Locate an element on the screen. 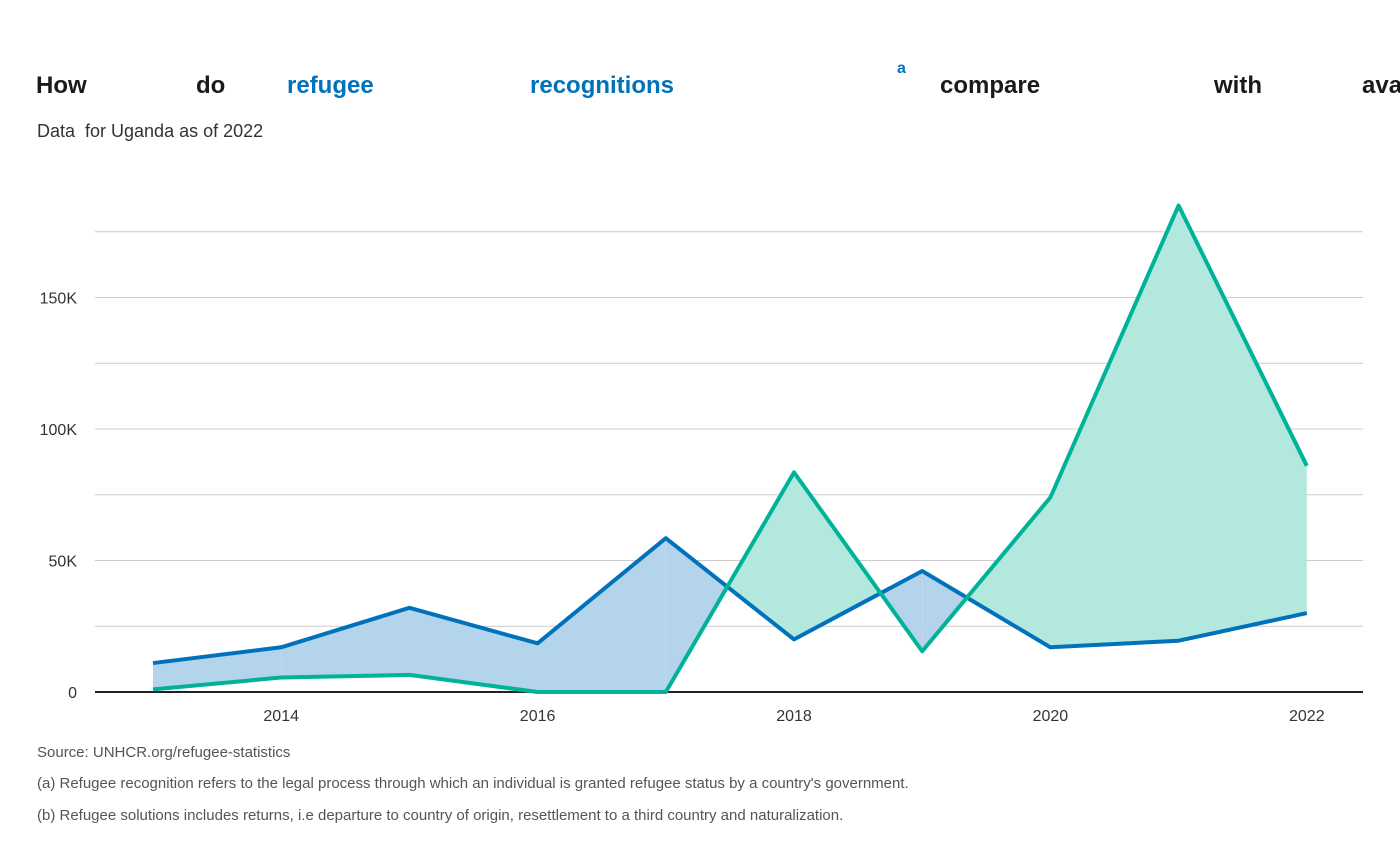 The height and width of the screenshot is (866, 1400). y-tick-label: 0 is located at coordinates (72, 693).